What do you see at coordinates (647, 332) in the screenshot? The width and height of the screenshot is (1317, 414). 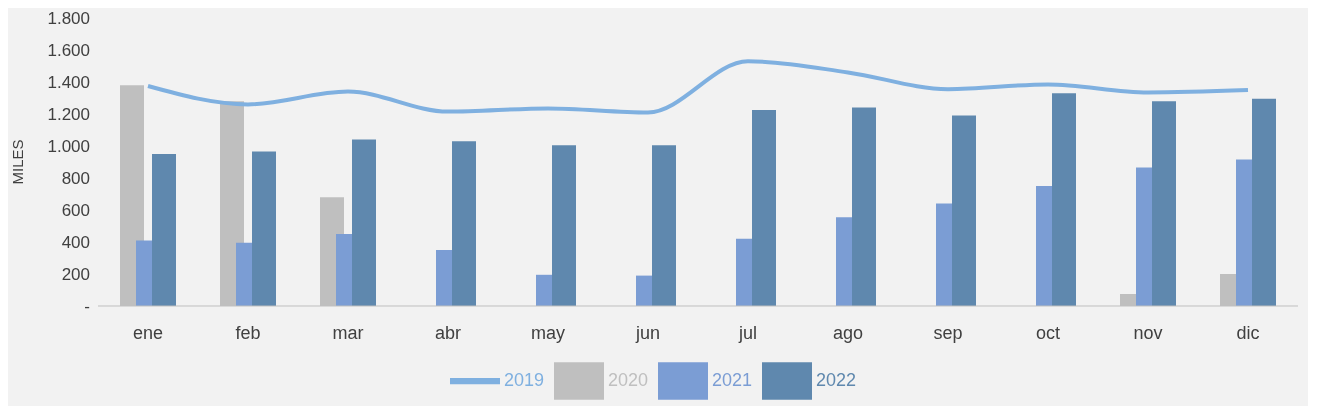 I see `x-tick-label: jun` at bounding box center [647, 332].